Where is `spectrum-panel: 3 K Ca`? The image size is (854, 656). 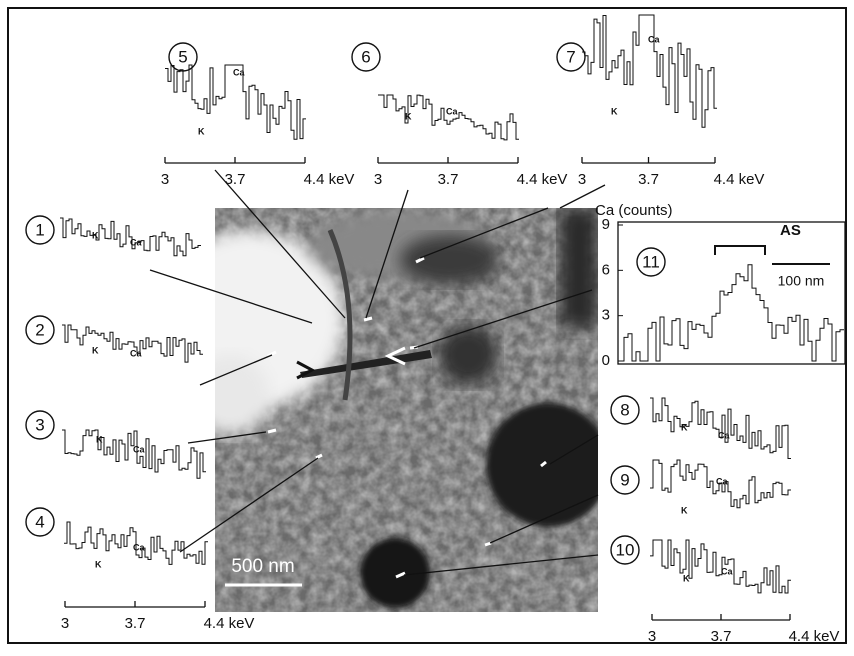 spectrum-panel: 3 K Ca is located at coordinates (115, 444).